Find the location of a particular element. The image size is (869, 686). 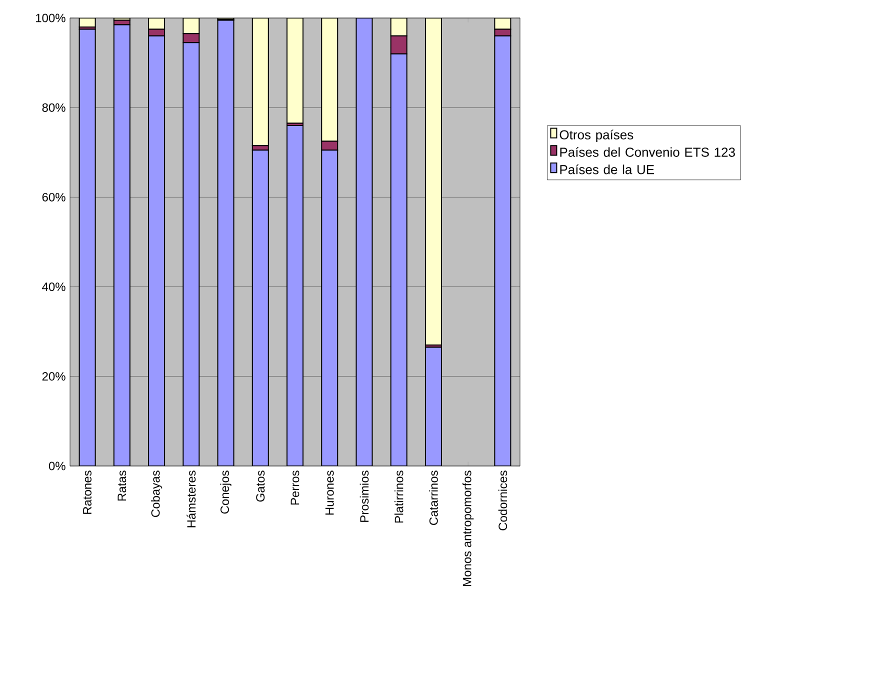

y-tick-label: 40% is located at coordinates (54, 287).